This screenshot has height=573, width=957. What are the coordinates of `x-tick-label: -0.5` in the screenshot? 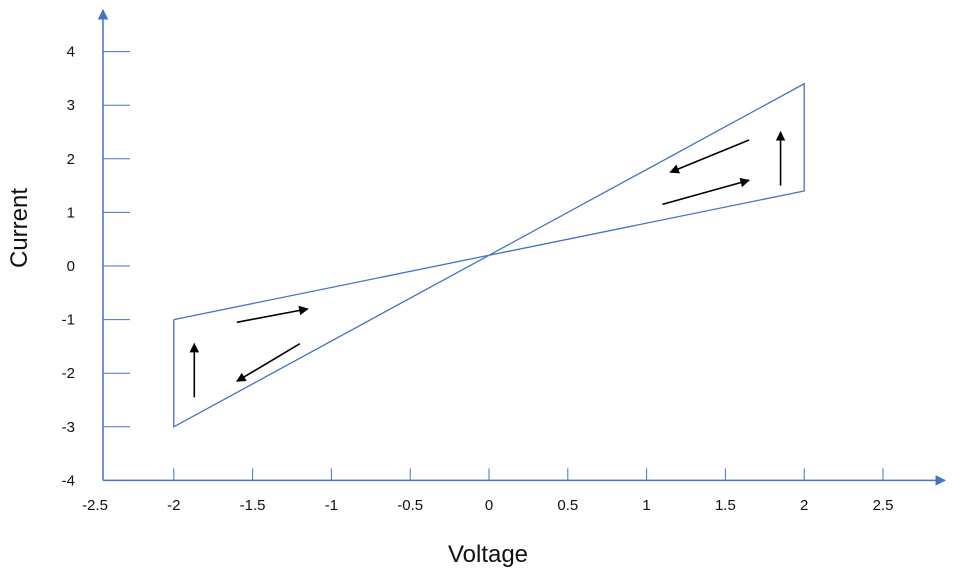 It's located at (410, 505).